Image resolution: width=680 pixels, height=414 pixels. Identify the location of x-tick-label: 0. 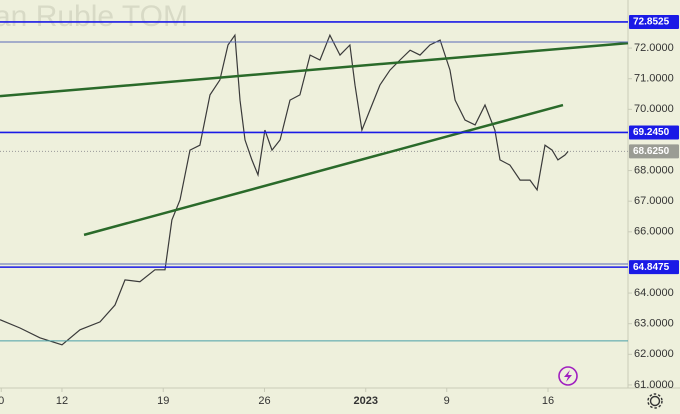
(2, 401).